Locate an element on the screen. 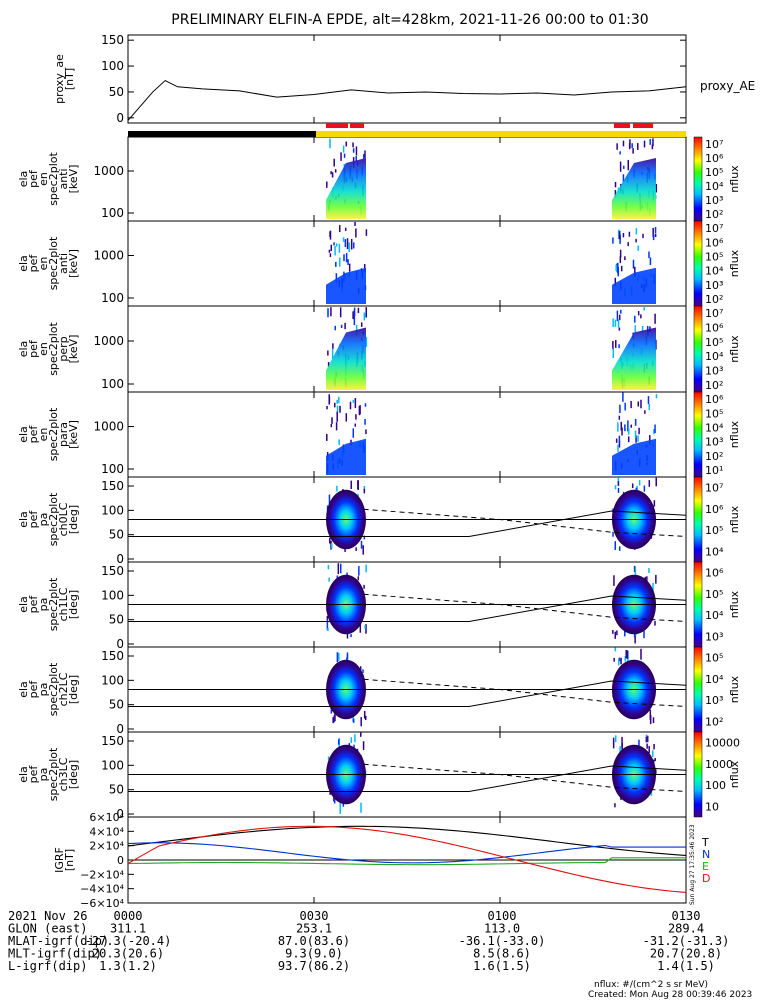  spectrogram-ylabel: spec2plot is located at coordinates (53, 179).